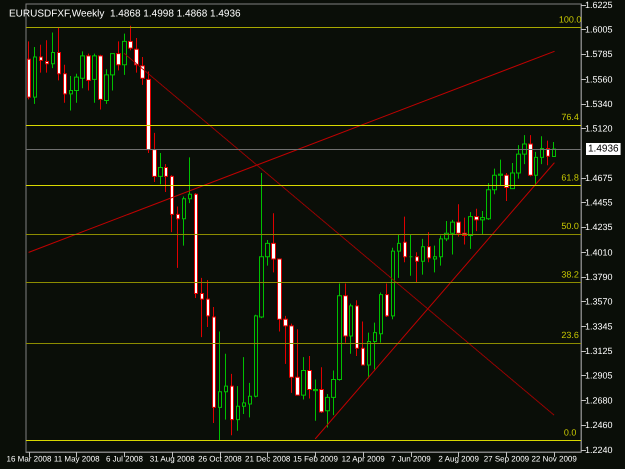 This screenshot has width=625, height=469. I want to click on x-tick-label: 21 Dec 2008, so click(268, 459).